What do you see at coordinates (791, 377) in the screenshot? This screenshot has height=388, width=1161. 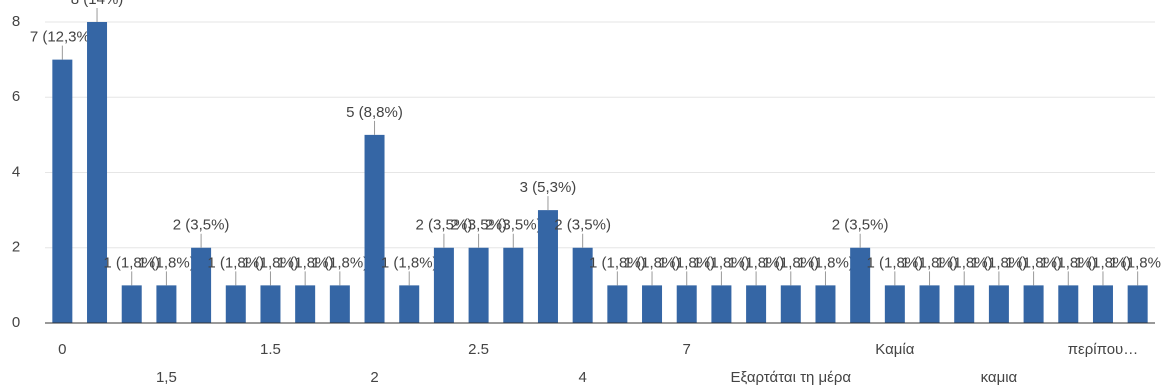 I see `x-tick-label: Εξαρτάται τη μέρα` at bounding box center [791, 377].